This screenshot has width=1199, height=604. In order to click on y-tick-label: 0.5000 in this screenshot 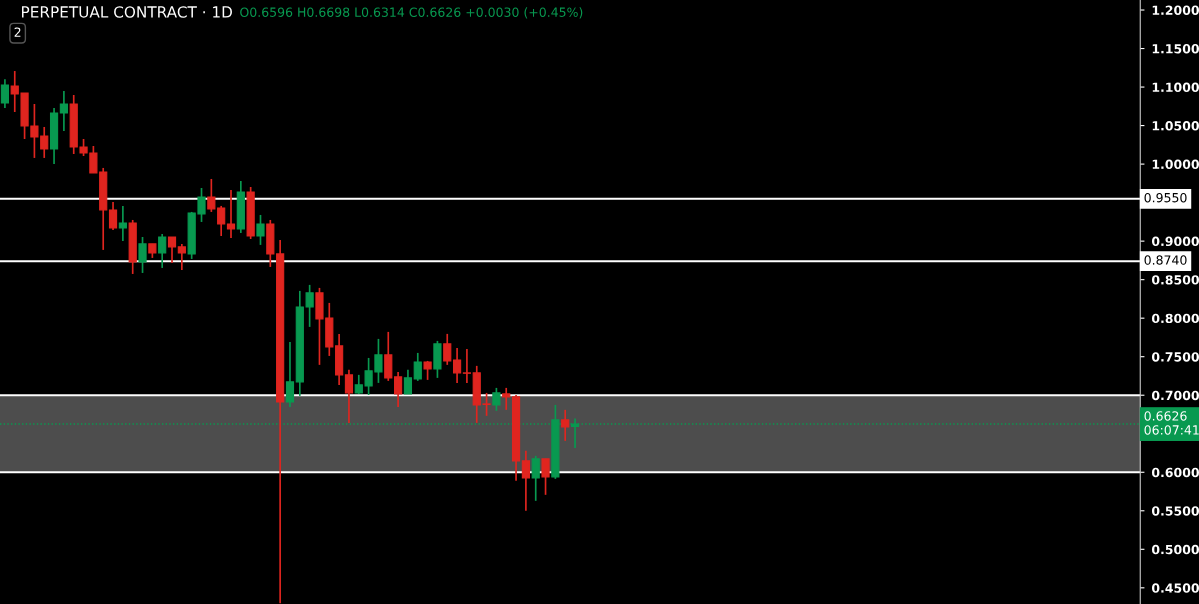, I will do `click(1175, 549)`.